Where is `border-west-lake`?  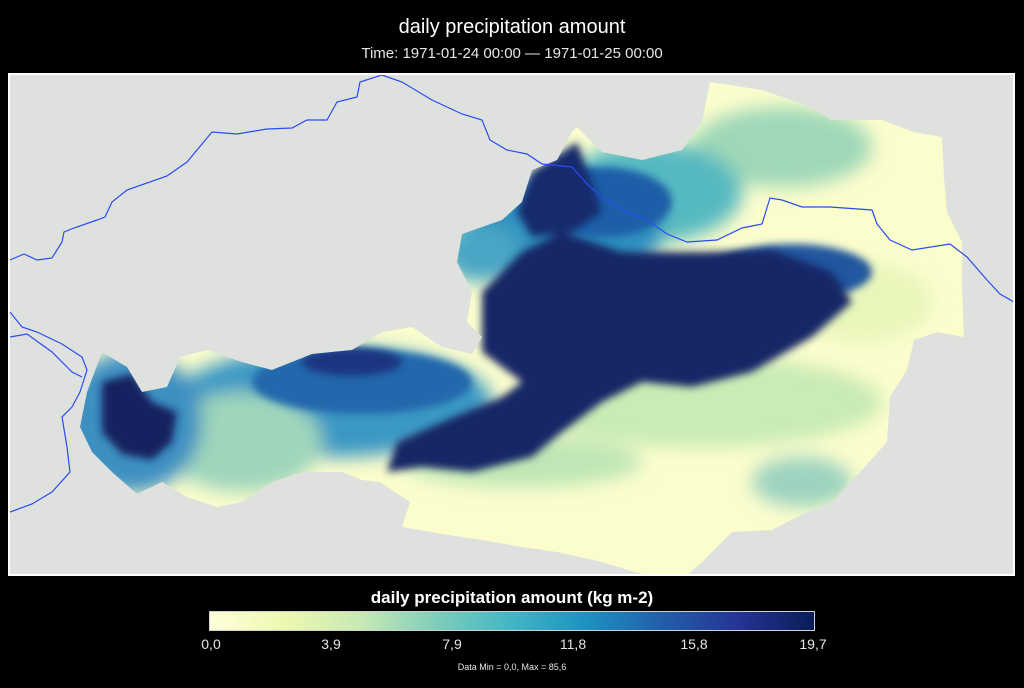
border-west-lake is located at coordinates (46, 355).